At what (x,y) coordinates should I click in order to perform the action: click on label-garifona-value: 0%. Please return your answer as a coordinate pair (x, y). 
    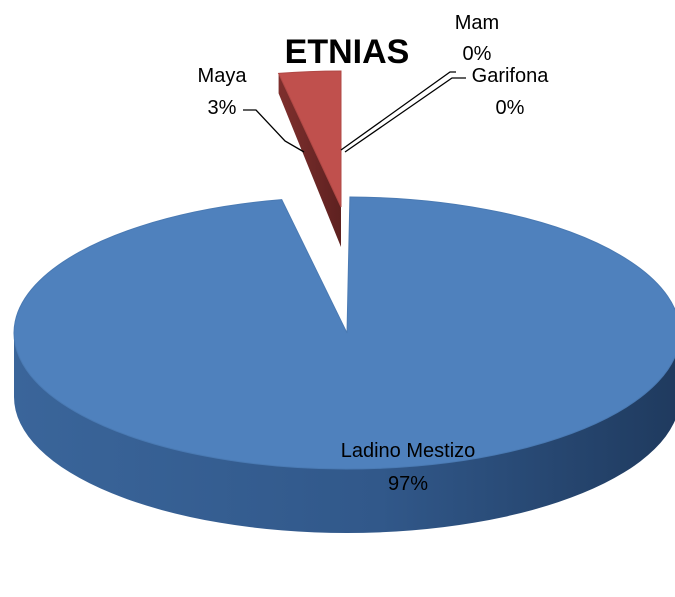
    Looking at the image, I should click on (510, 108).